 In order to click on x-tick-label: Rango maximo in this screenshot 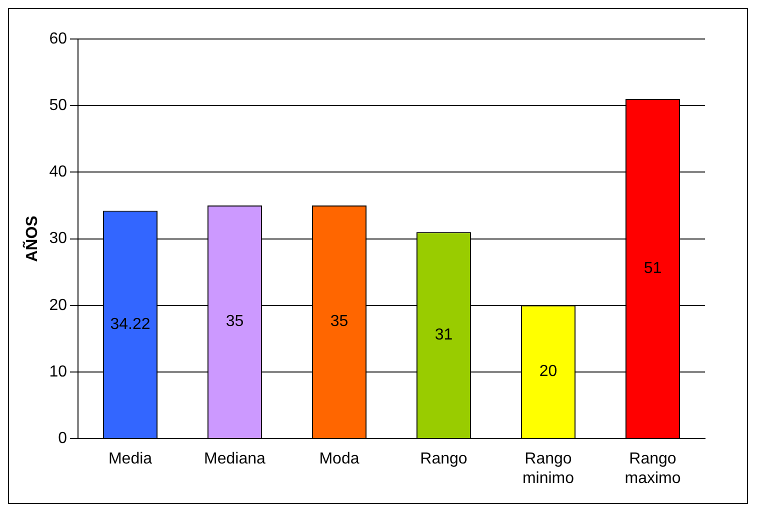, I will do `click(652, 468)`.